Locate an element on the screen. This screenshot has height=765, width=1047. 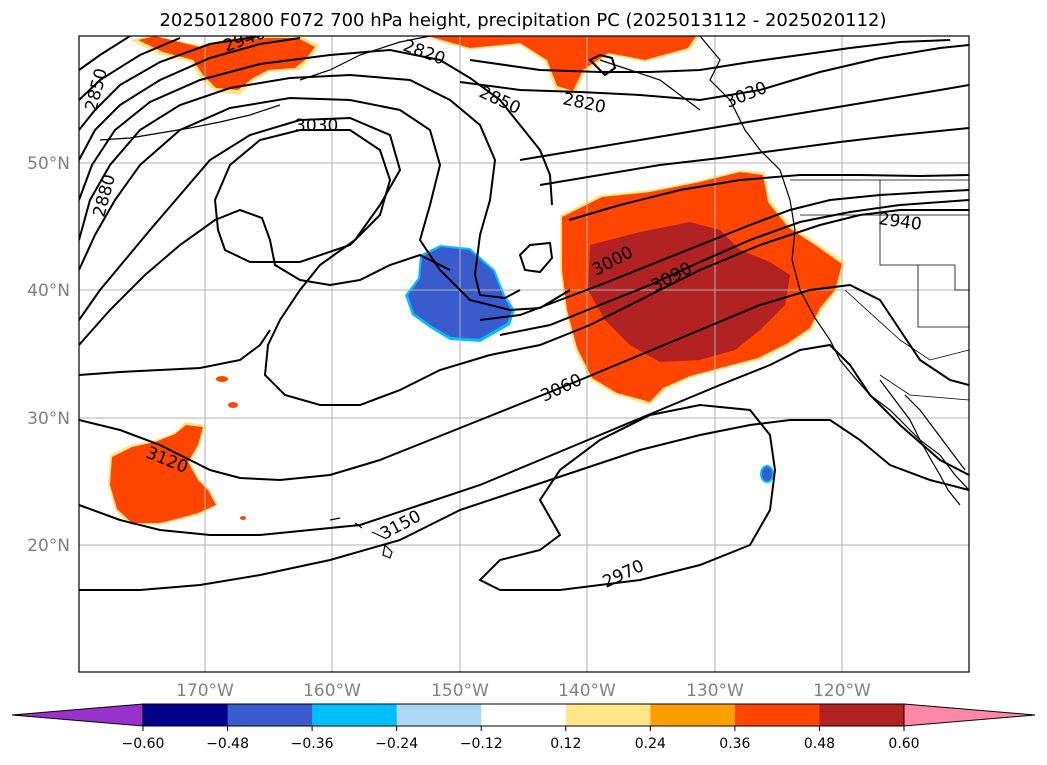
lat-label-20n: 20°N is located at coordinates (48, 546).